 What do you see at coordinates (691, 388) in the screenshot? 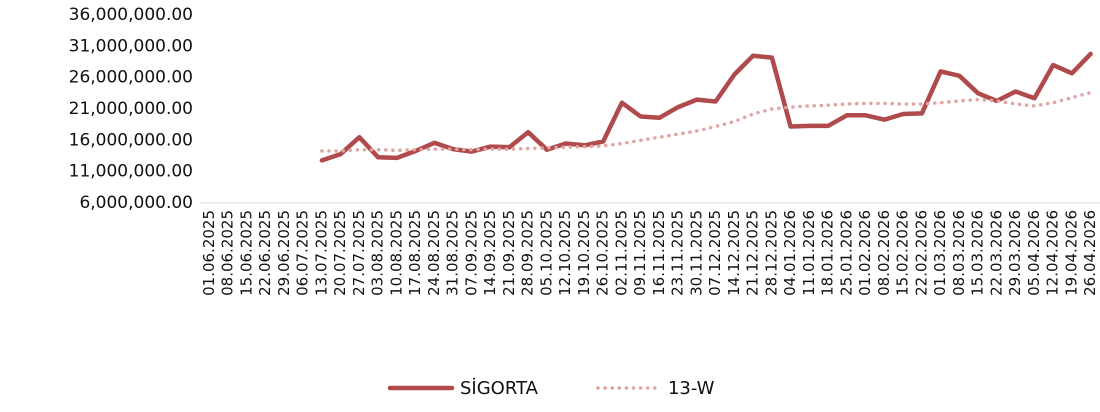
I see `legend-label: 13-W` at bounding box center [691, 388].